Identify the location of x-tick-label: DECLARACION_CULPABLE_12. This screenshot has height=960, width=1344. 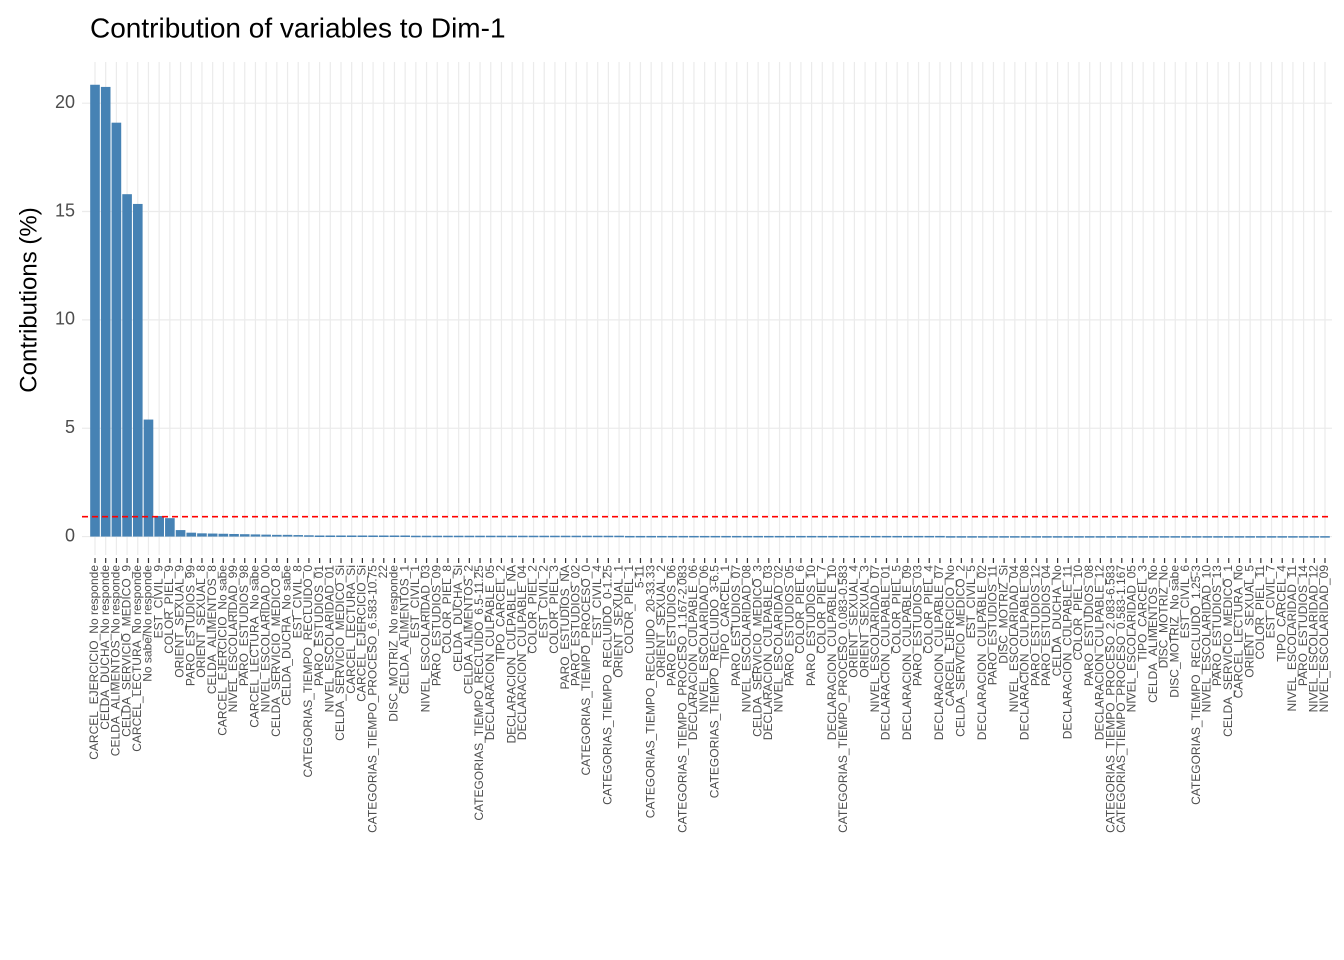
(1100, 653).